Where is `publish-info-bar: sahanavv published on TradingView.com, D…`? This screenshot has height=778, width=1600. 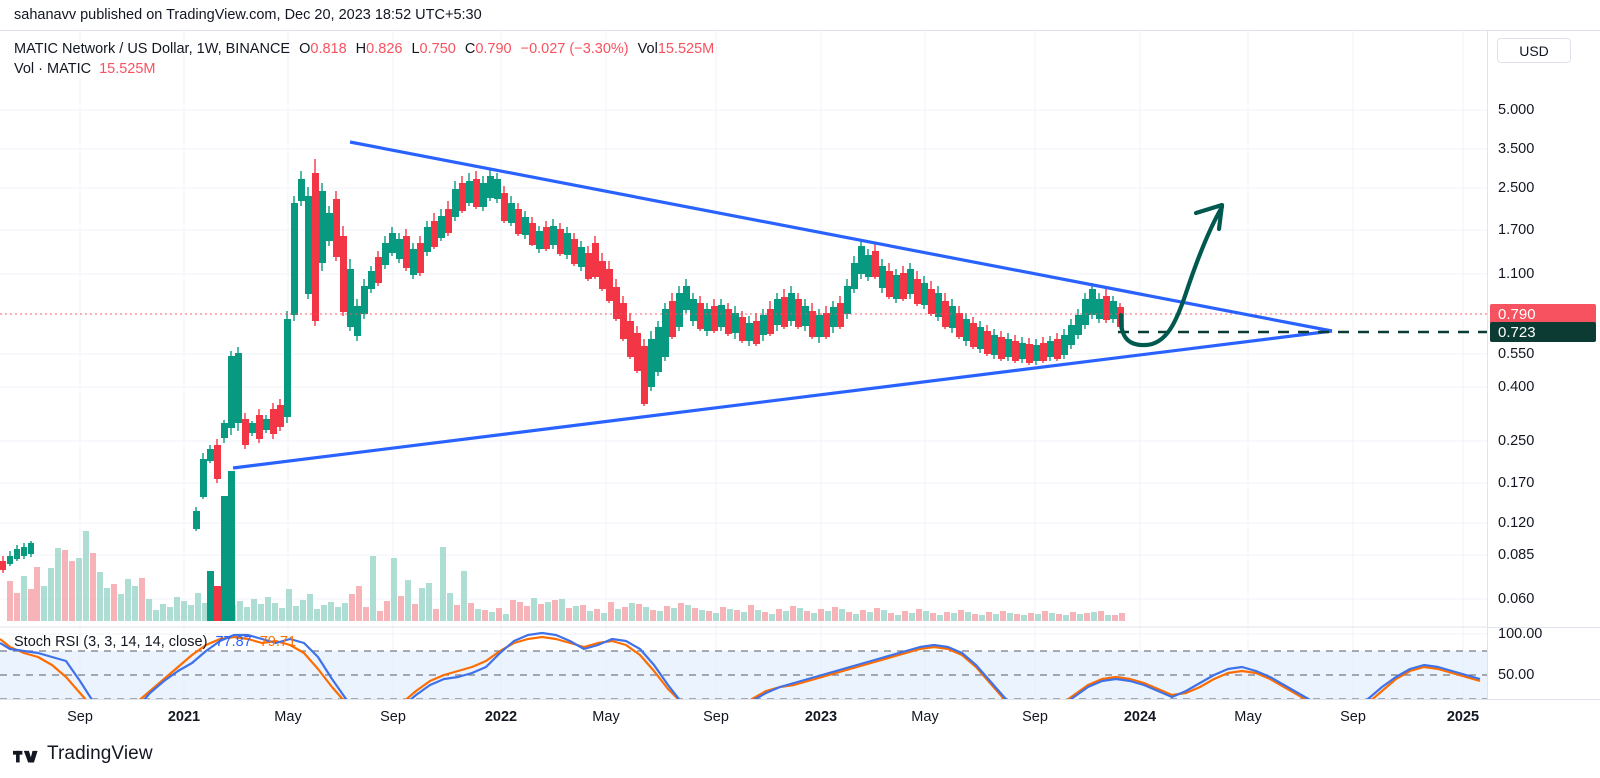
publish-info-bar: sahanavv published on TradingView.com, D… is located at coordinates (800, 15).